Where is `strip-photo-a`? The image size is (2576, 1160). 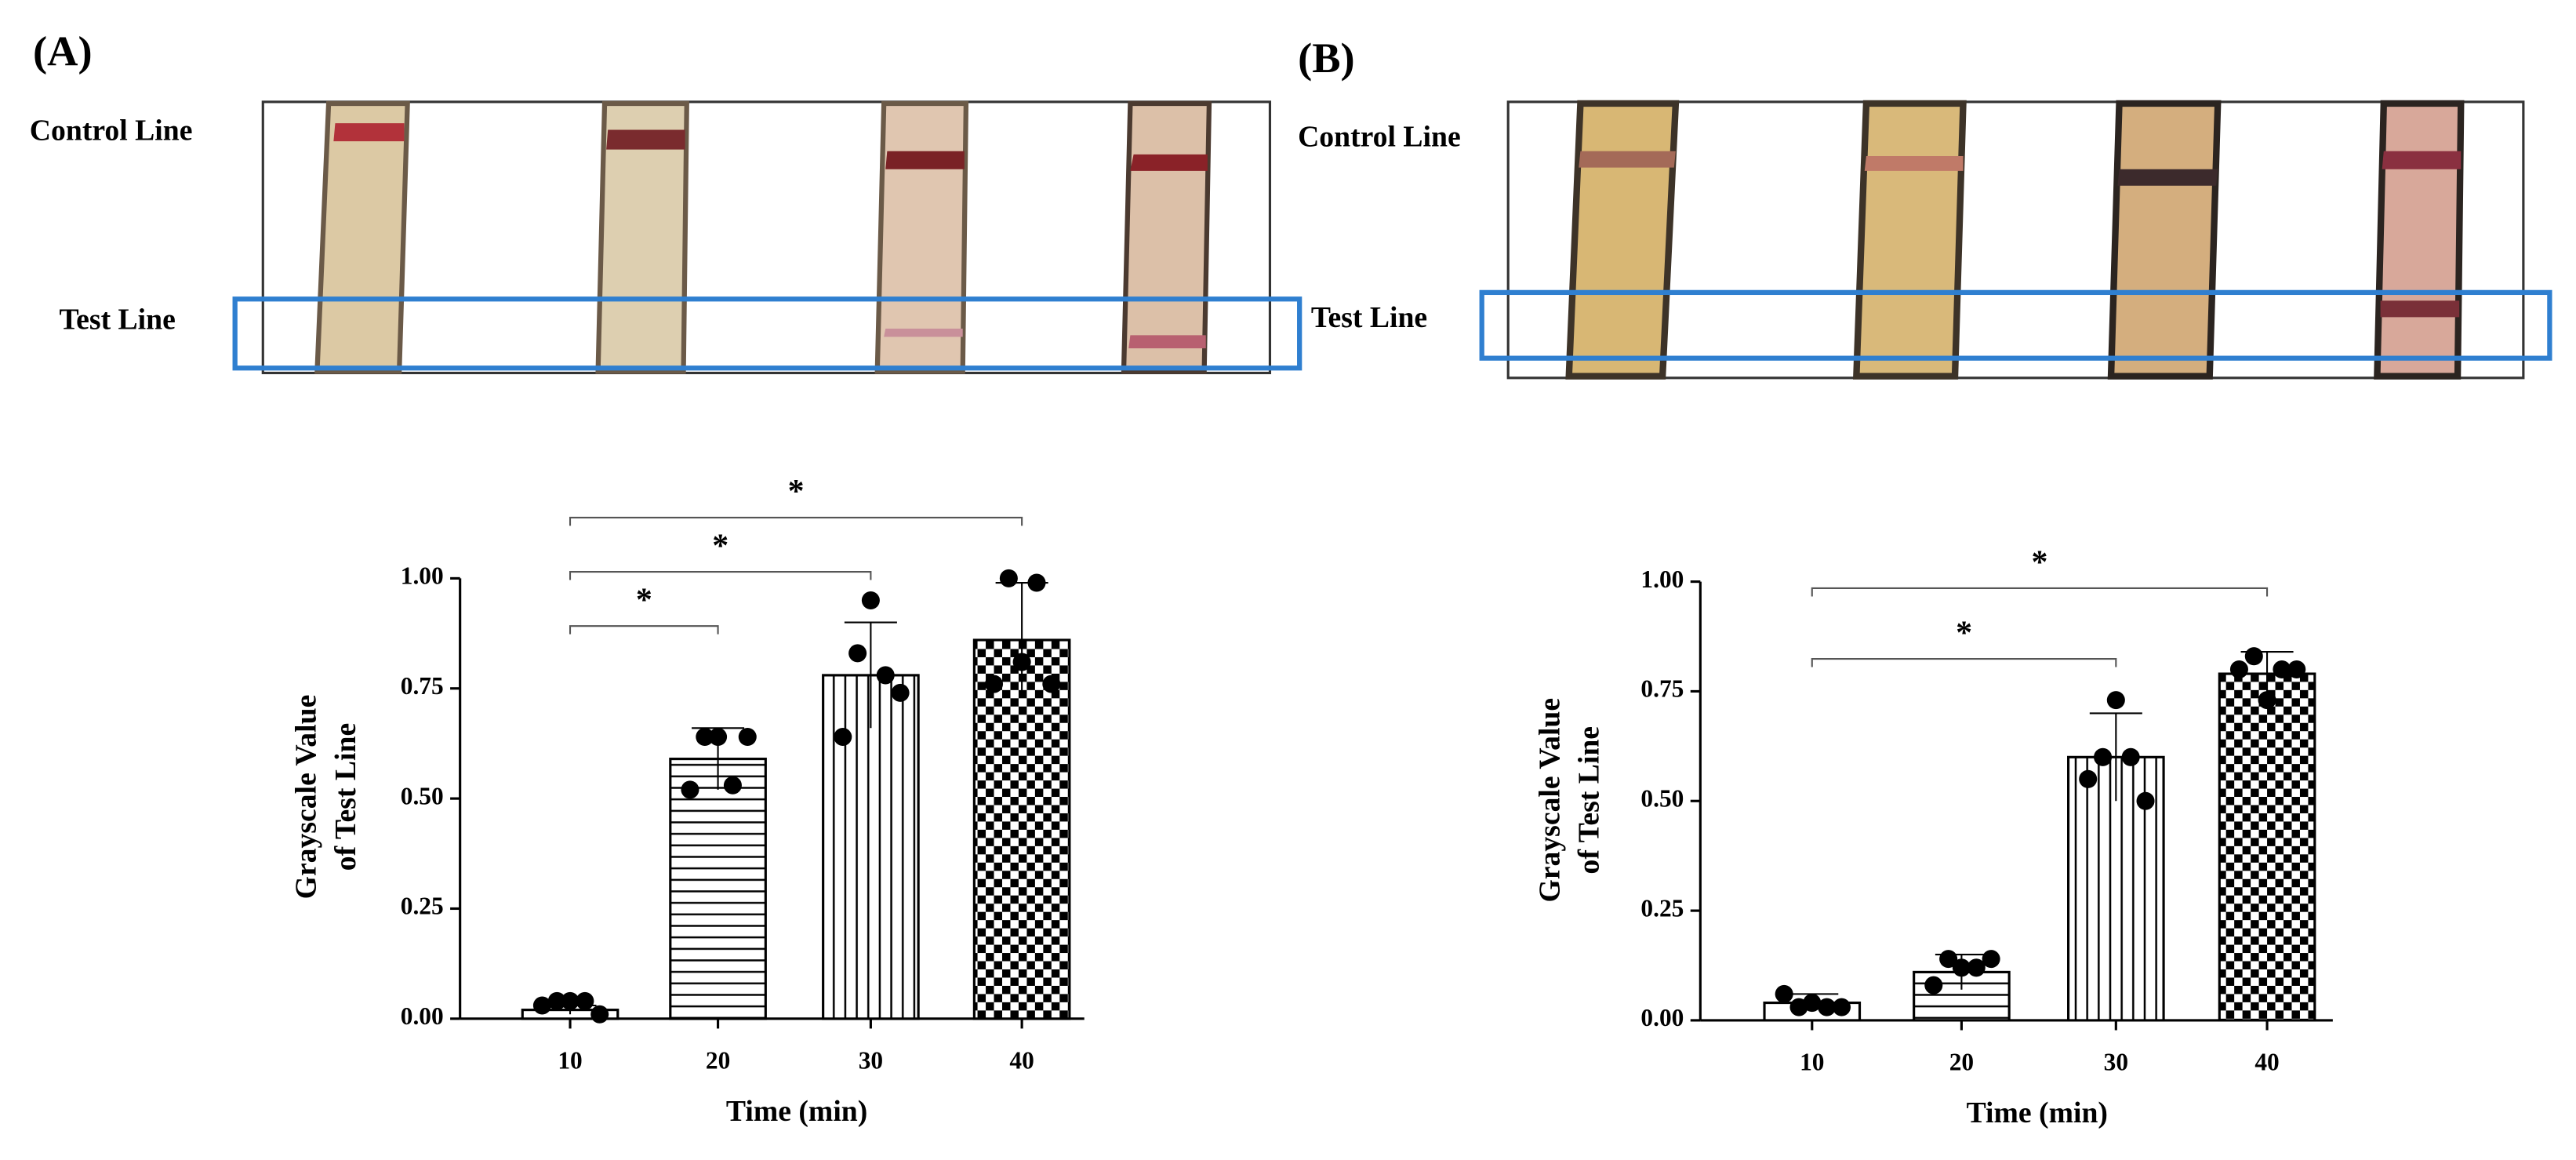
strip-photo-a is located at coordinates (767, 237).